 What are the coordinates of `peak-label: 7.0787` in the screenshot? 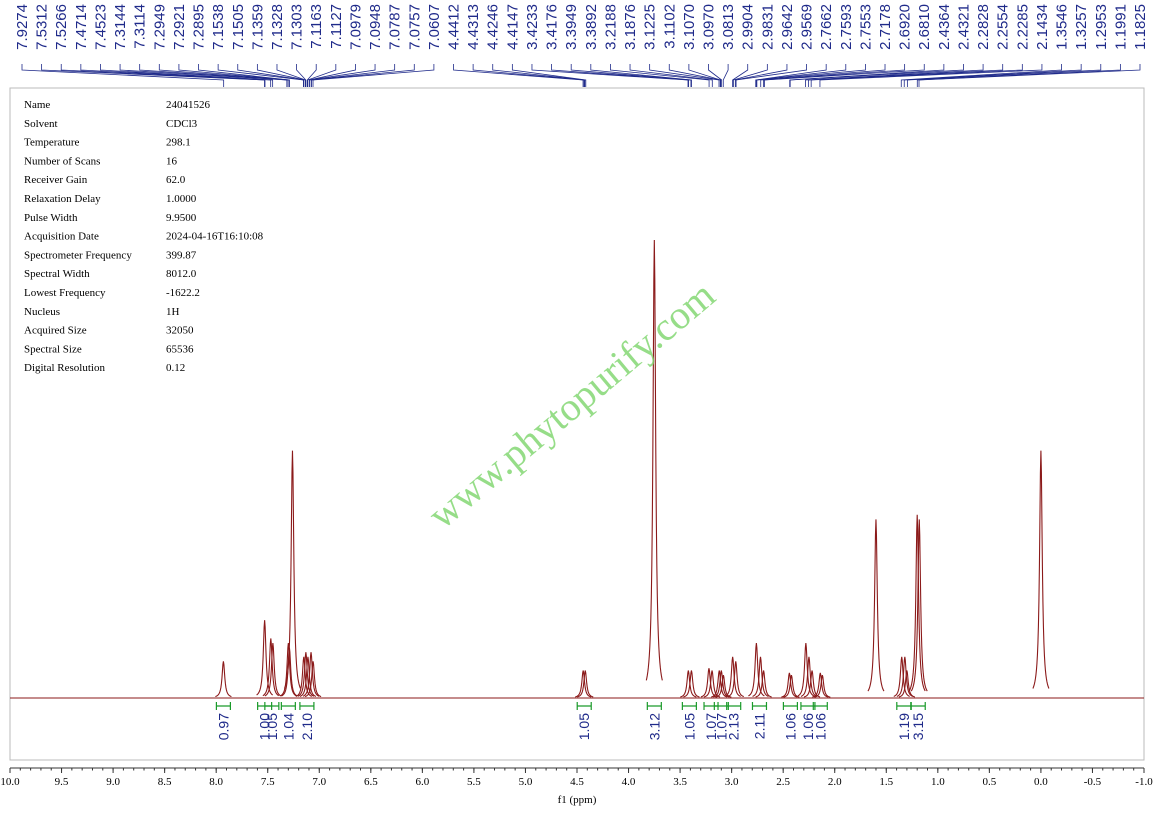 It's located at (395, 27).